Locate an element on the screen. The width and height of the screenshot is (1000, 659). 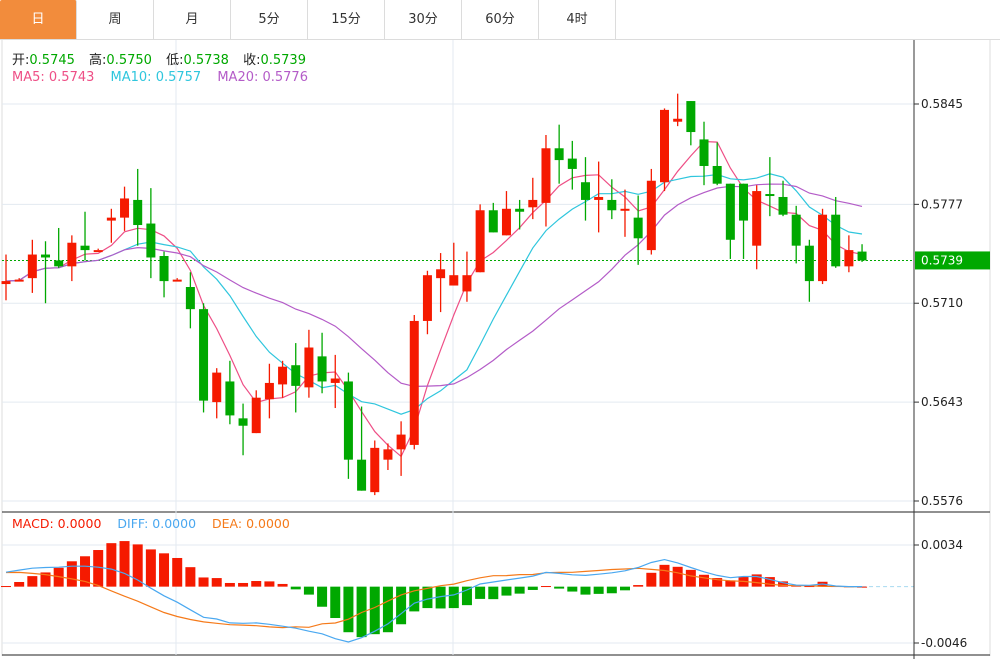
tab-week: 周 is located at coordinates (115, 19).